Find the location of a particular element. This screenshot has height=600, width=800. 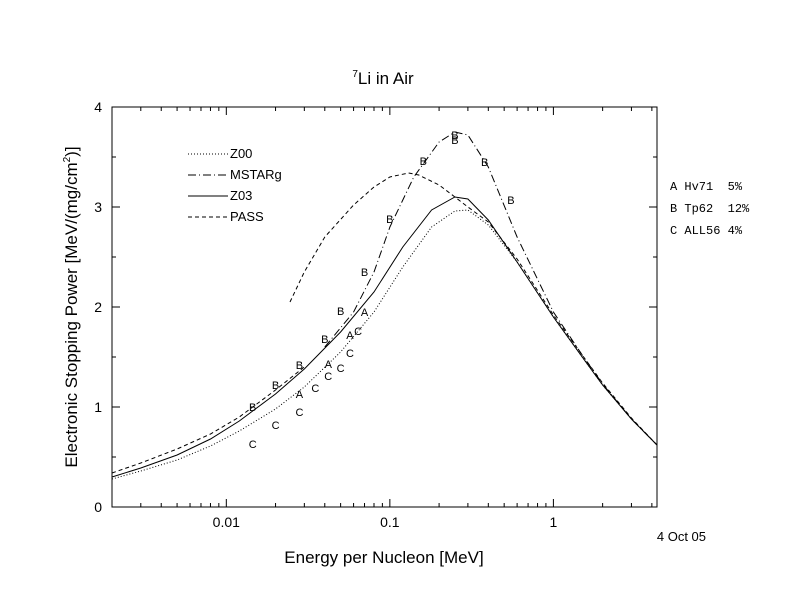

legend-label-mstarg: MSTARg is located at coordinates (256, 174).